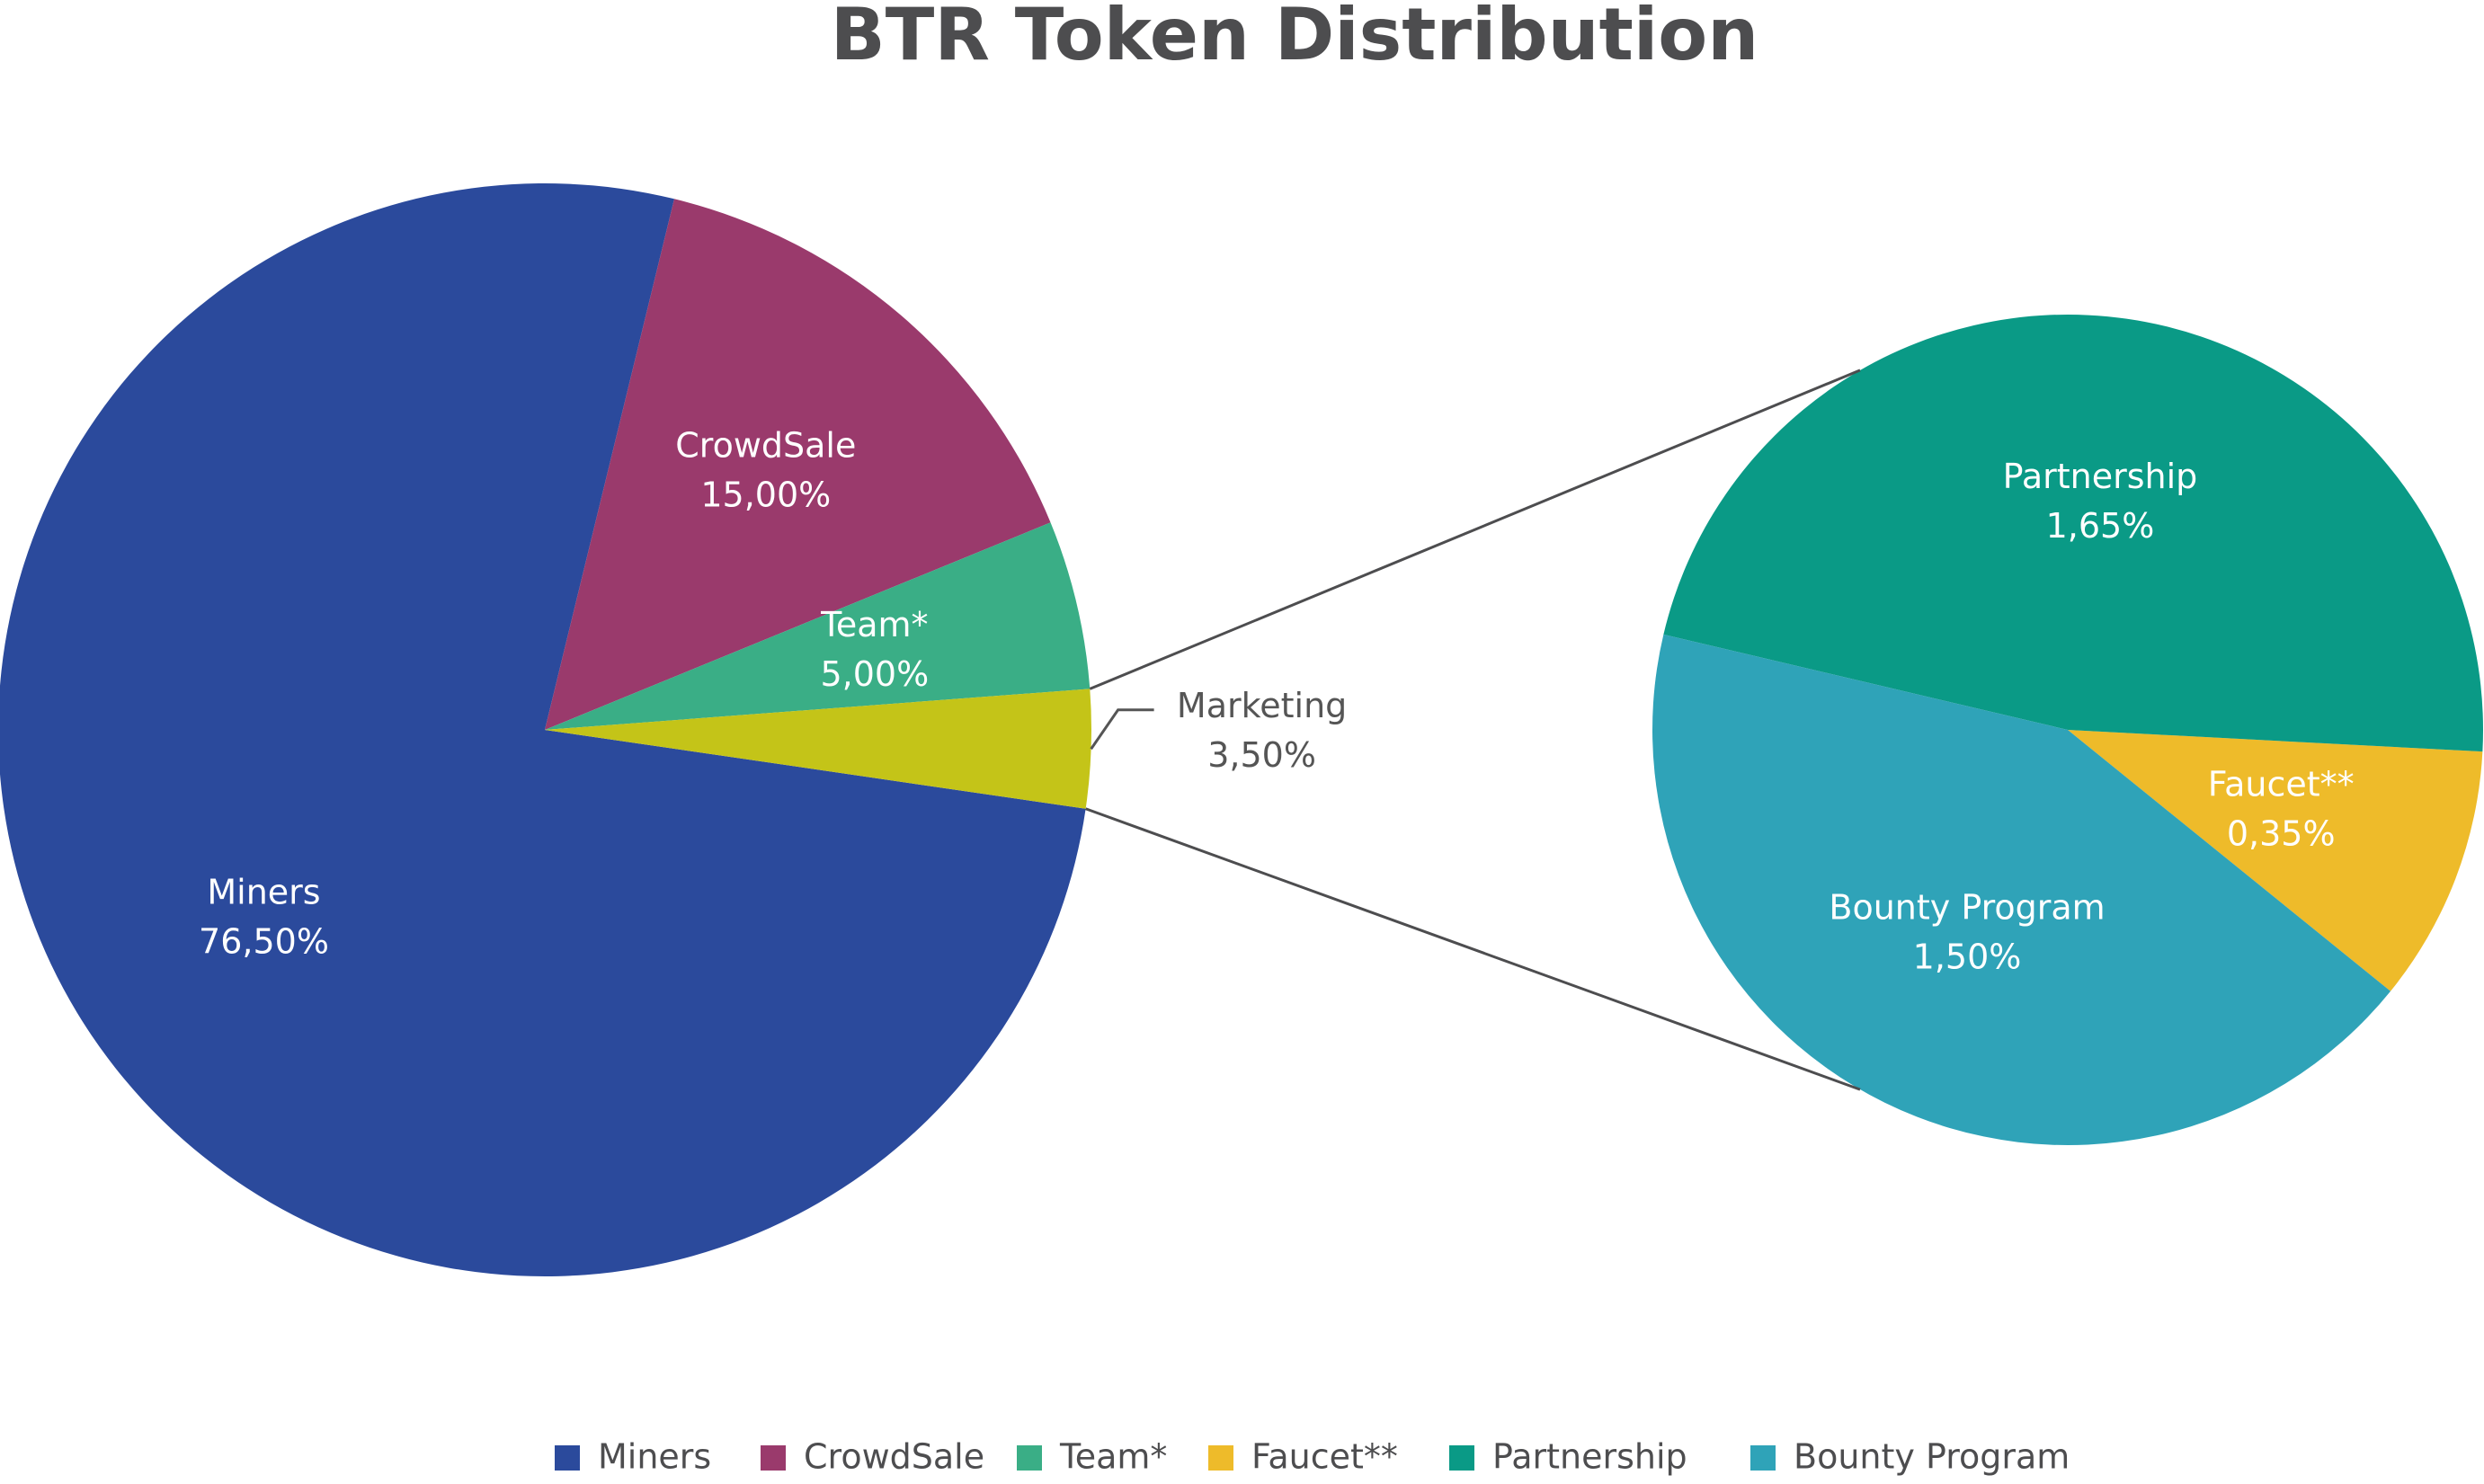  What do you see at coordinates (765, 446) in the screenshot?
I see `slice-label: CrowdSale` at bounding box center [765, 446].